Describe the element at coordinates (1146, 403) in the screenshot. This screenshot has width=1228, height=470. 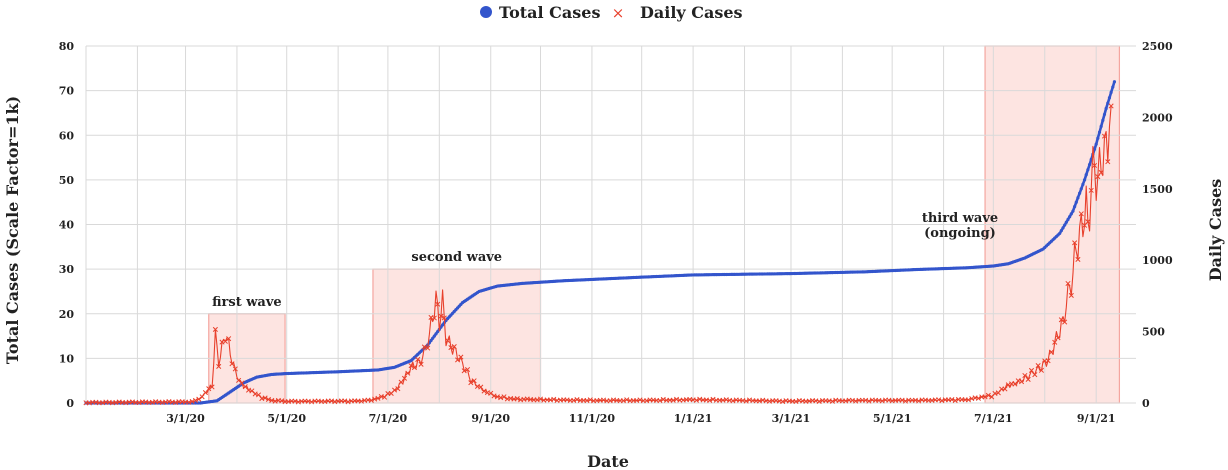
I see `y-right-tick-label: 0` at that location.